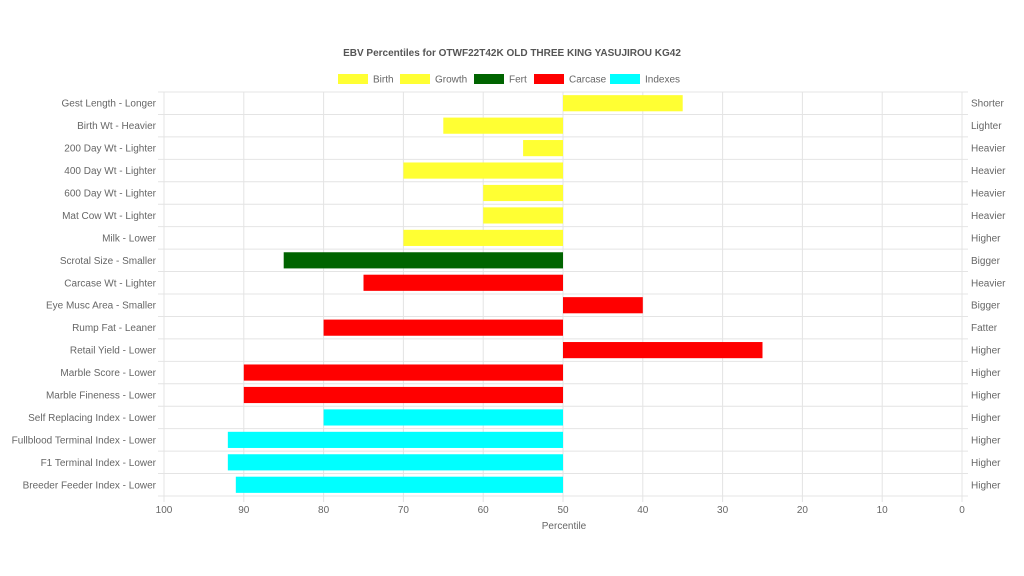 This screenshot has height=576, width=1024. What do you see at coordinates (518, 80) in the screenshot?
I see `legend-label-fert: Fert` at bounding box center [518, 80].